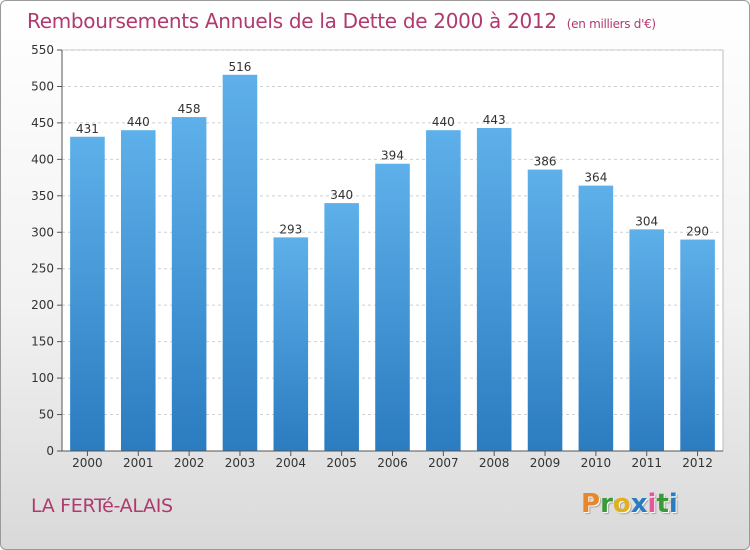 This screenshot has height=550, width=750. Describe the element at coordinates (392, 463) in the screenshot. I see `x-tick-label: 2006` at that location.